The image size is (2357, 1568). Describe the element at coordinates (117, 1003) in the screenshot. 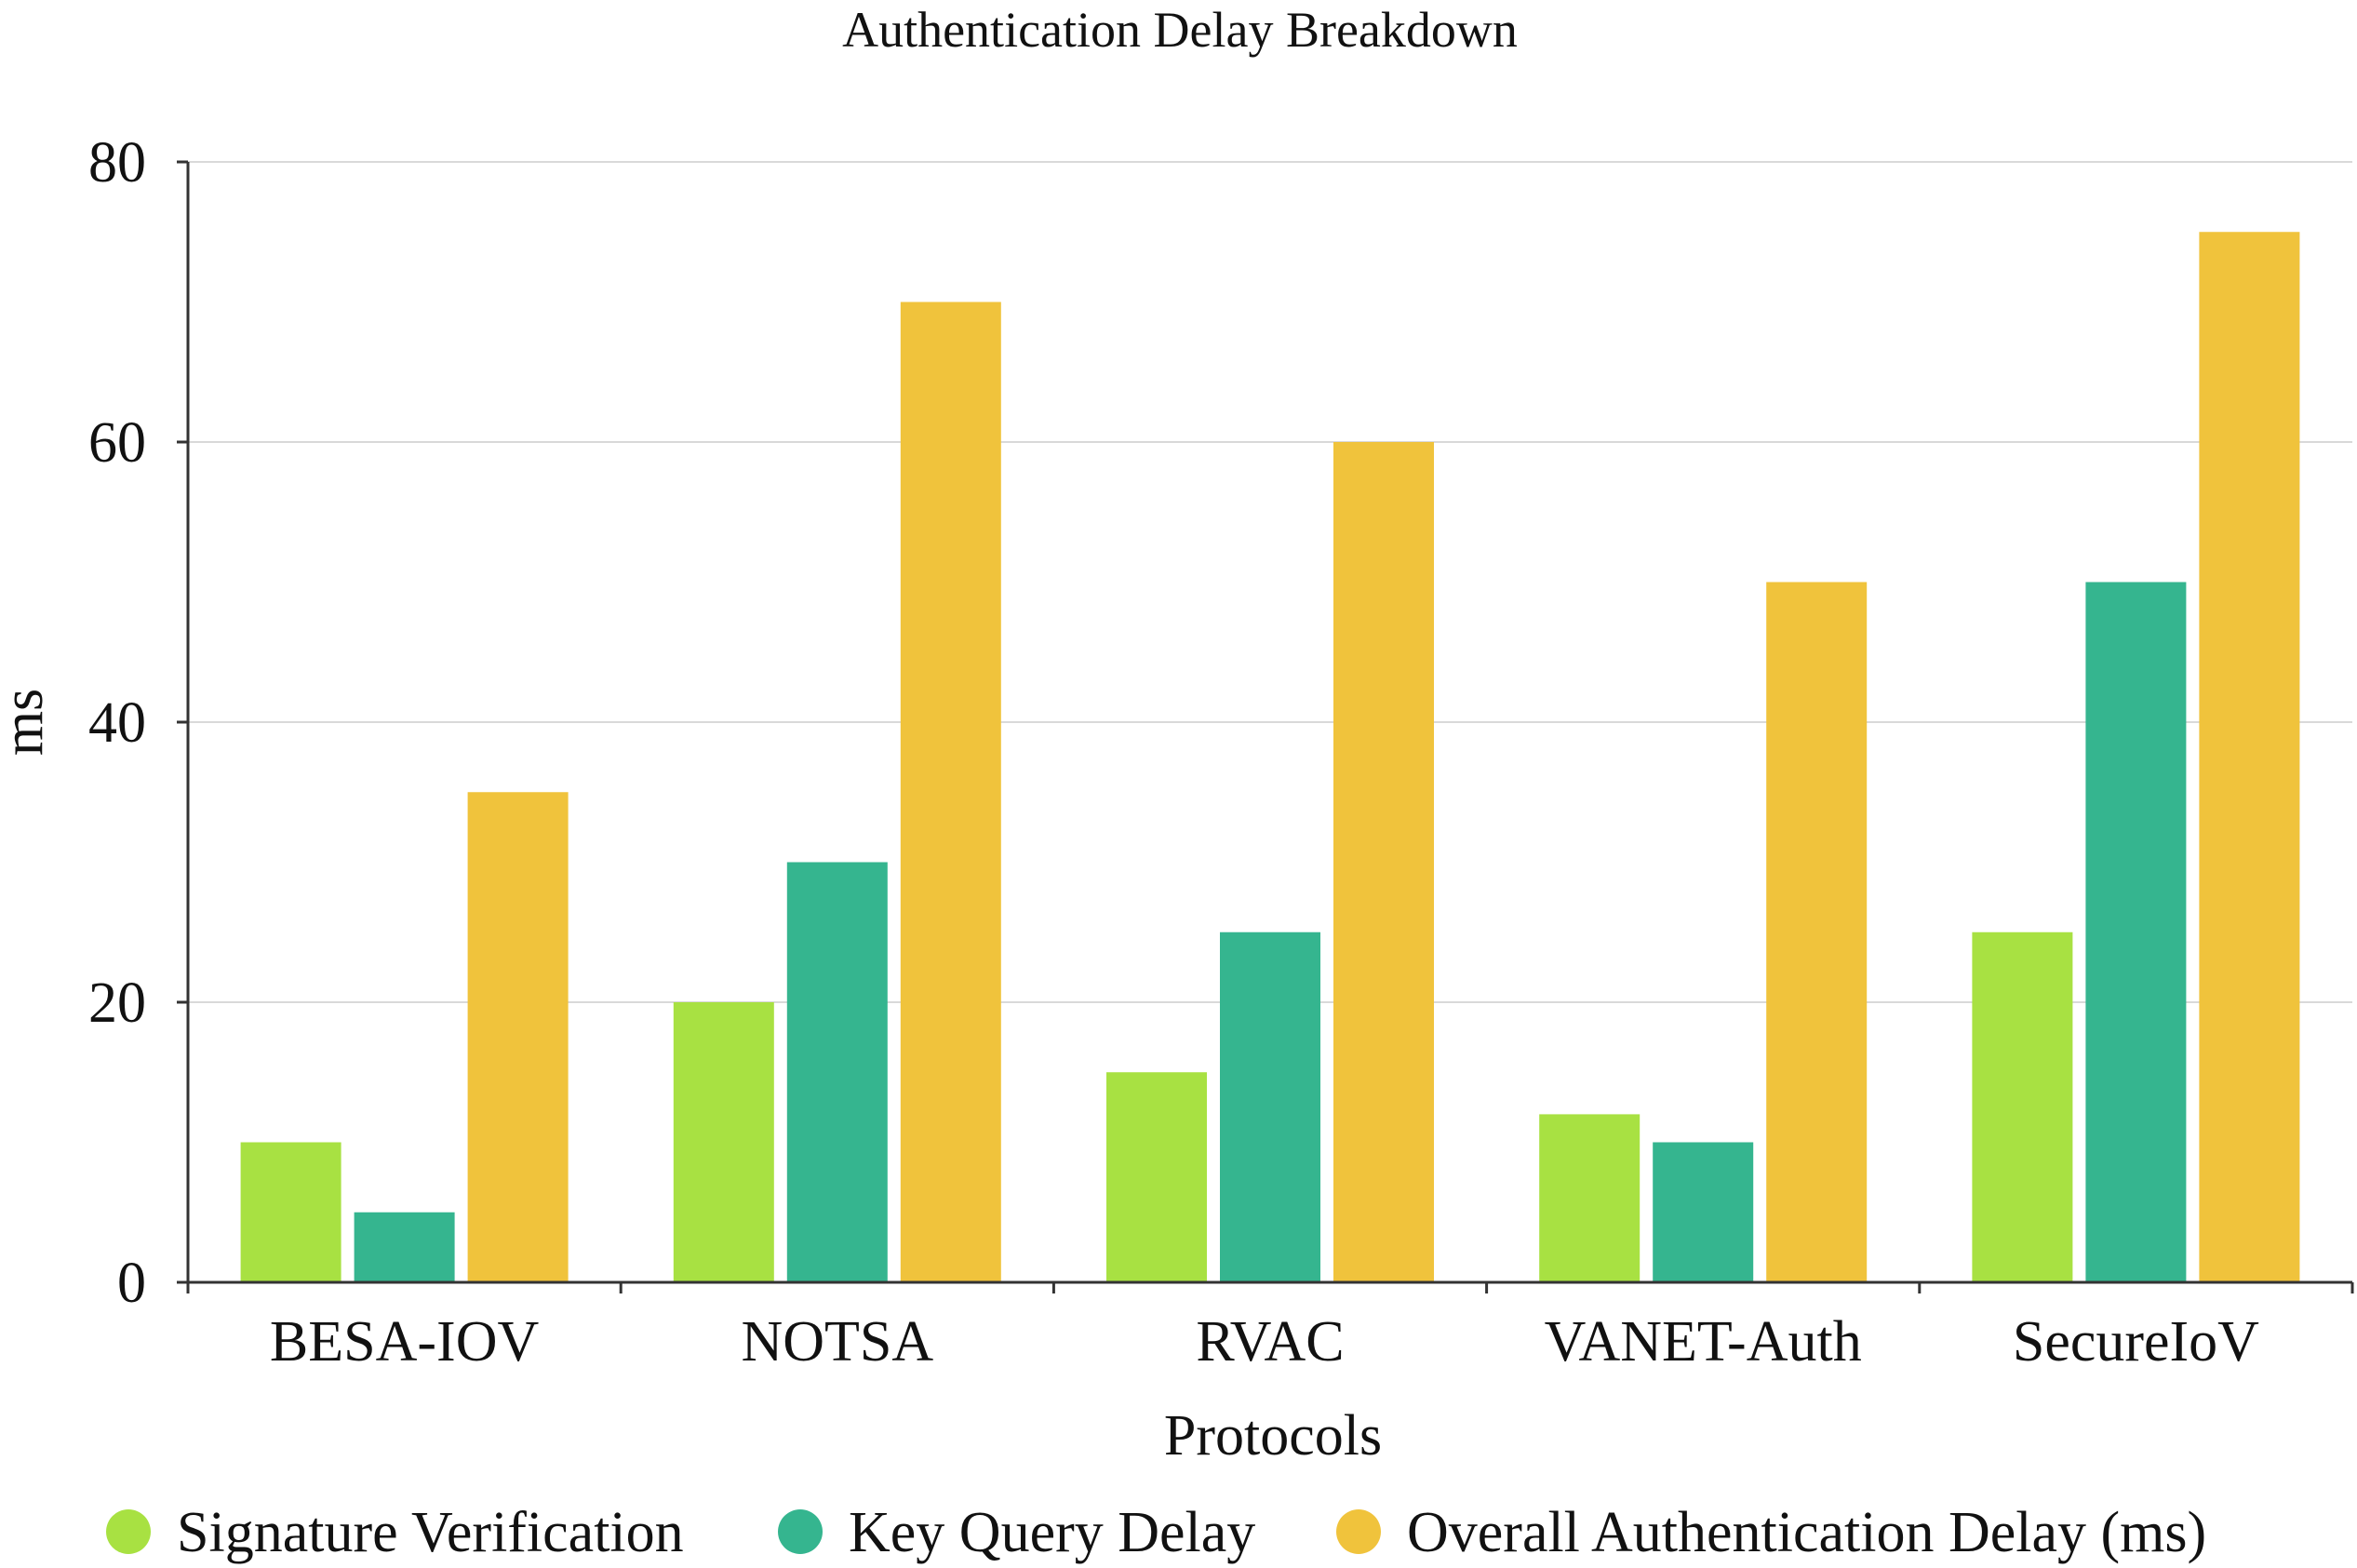

I see `y-tick-label: 20` at that location.